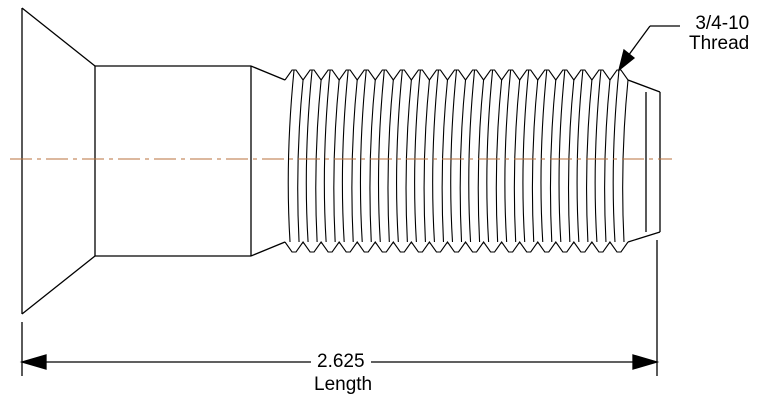  What do you see at coordinates (343, 384) in the screenshot?
I see `length-word-label: Length` at bounding box center [343, 384].